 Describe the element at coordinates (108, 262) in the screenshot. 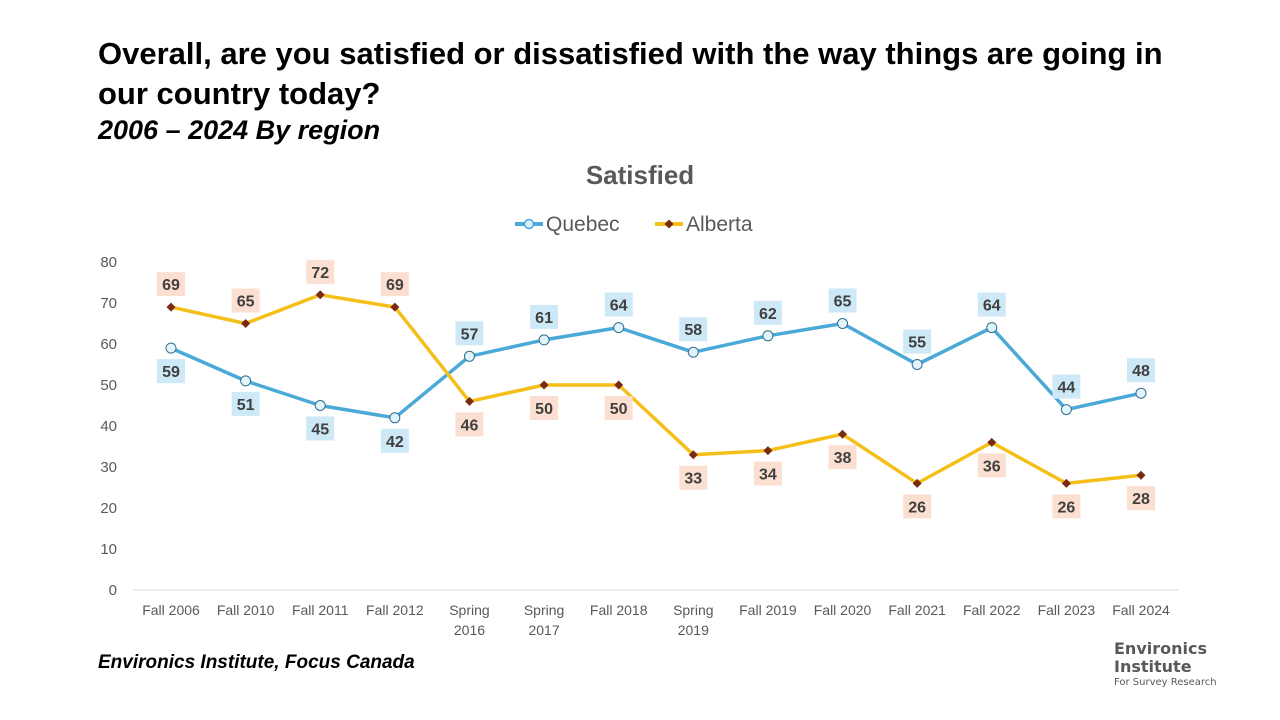

I see `y-tick-label: 80` at that location.